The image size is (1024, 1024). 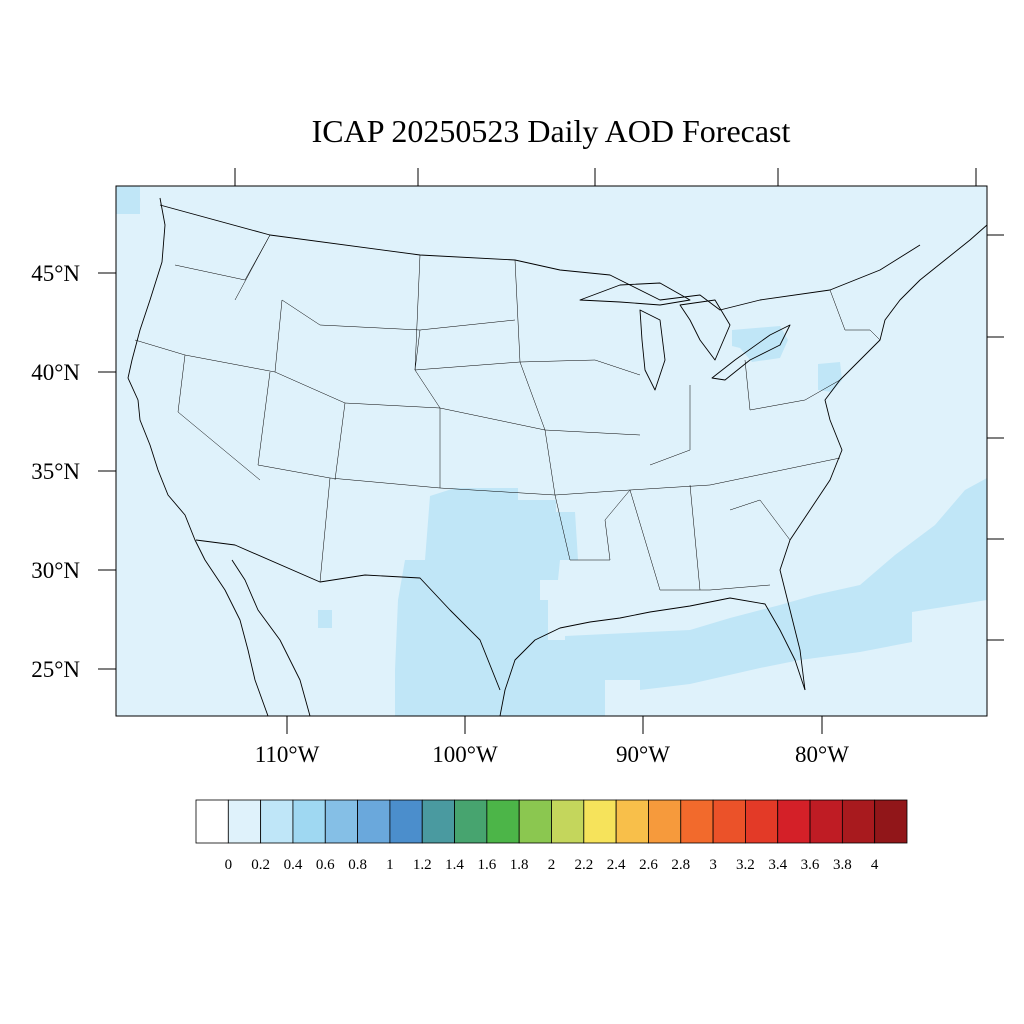 What do you see at coordinates (713, 865) in the screenshot?
I see `colorbar-tick-label: 3` at bounding box center [713, 865].